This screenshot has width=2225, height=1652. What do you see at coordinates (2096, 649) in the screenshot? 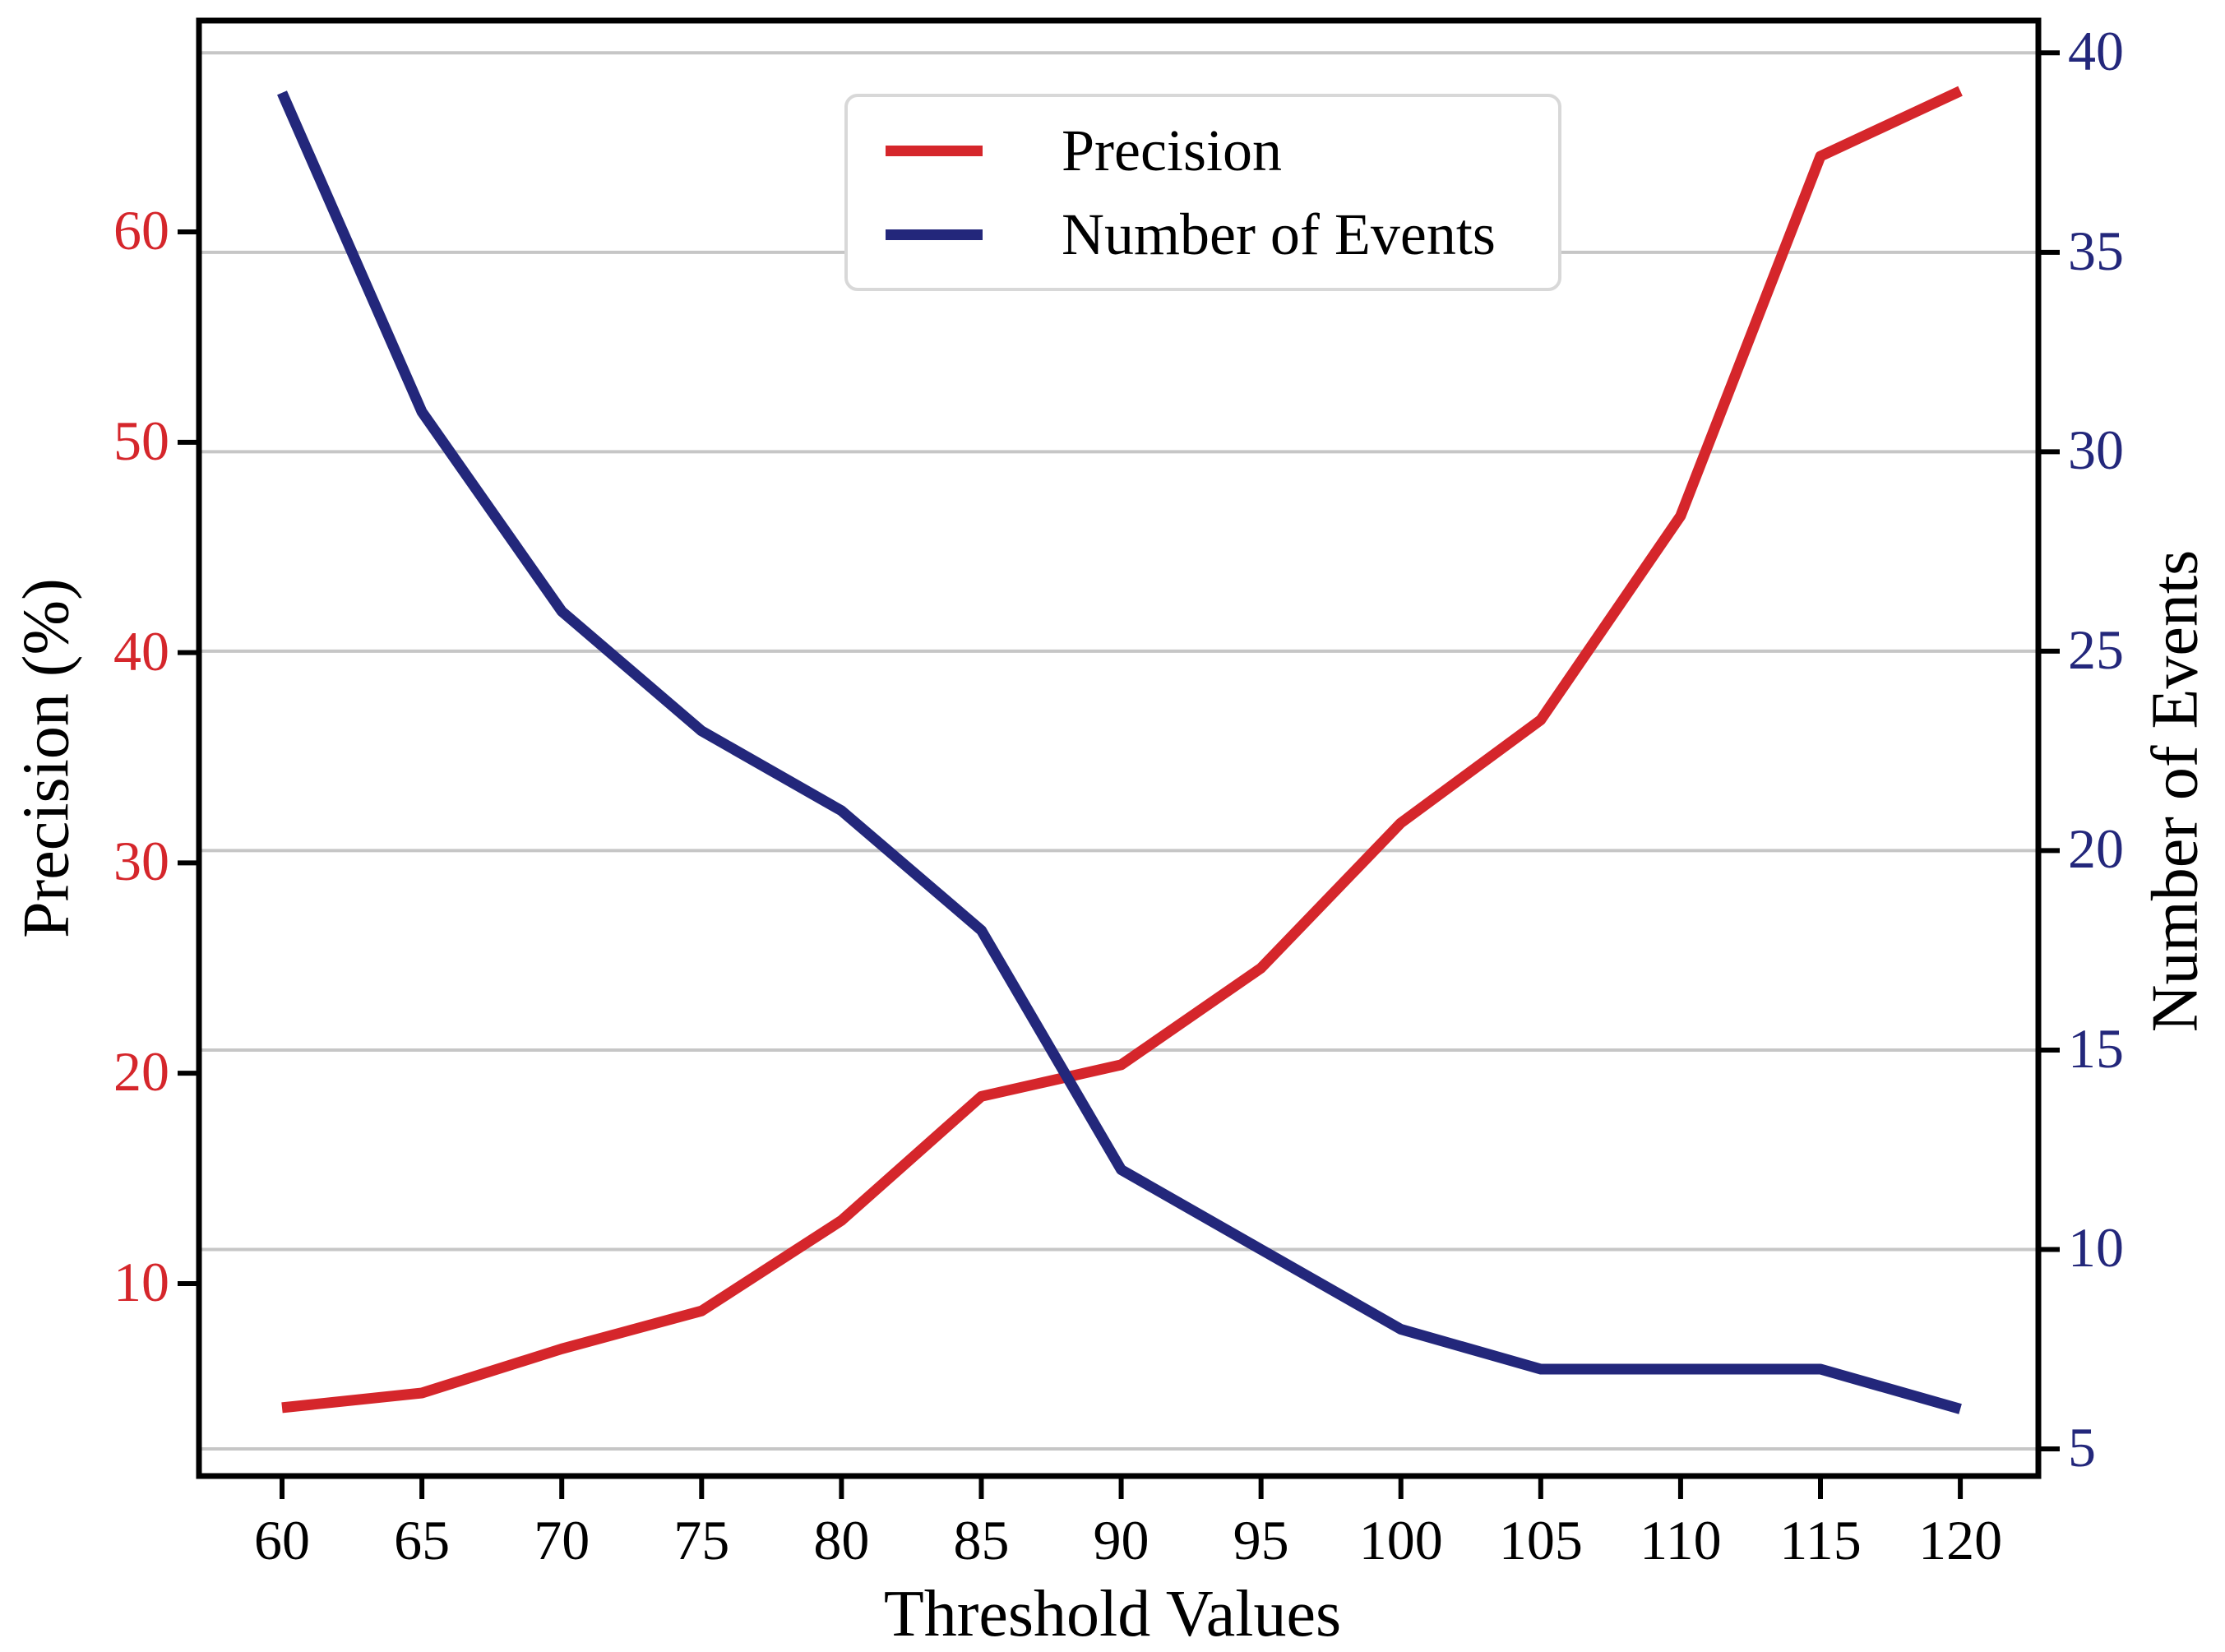
I see `right-axis-tick-label: 25` at bounding box center [2096, 649].